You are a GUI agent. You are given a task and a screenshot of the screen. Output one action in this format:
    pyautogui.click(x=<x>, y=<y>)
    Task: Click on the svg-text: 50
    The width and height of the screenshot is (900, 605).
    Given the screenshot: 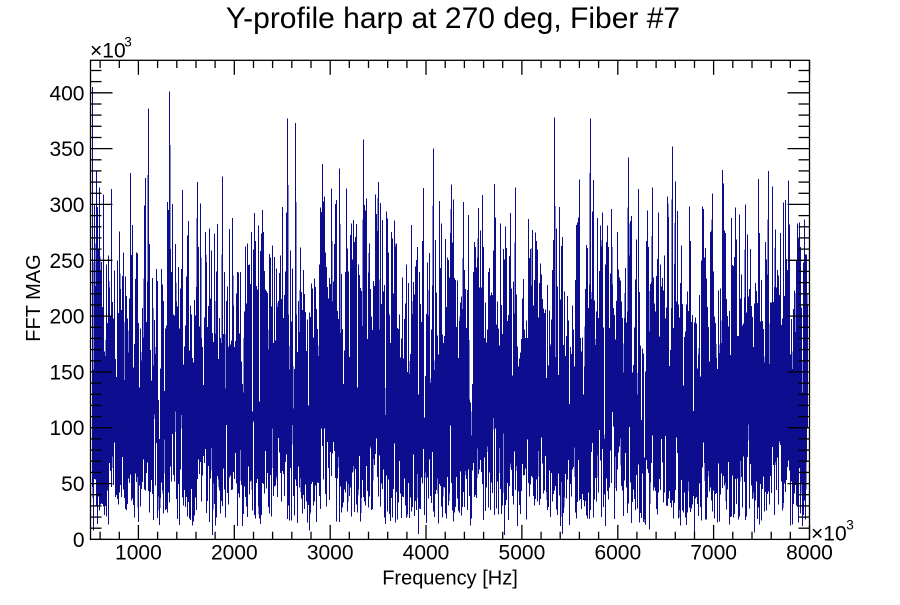 What is the action you would take?
    pyautogui.click(x=72, y=484)
    